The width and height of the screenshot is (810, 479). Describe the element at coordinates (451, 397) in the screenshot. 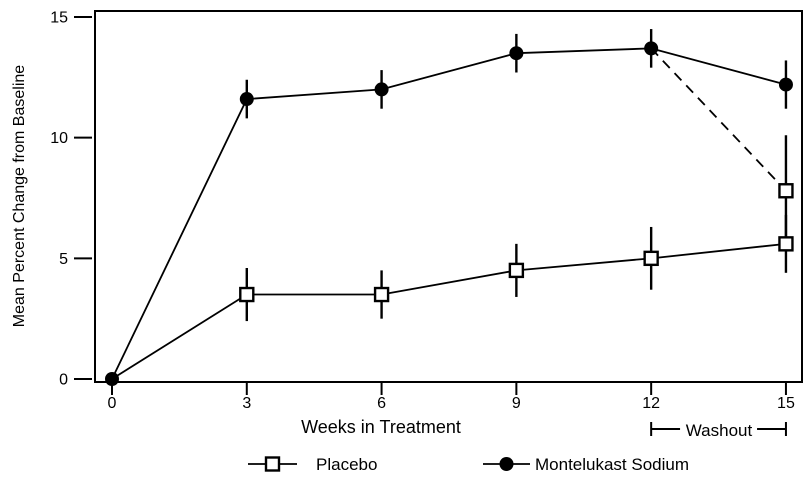

I see `x-axis: 0 3 6 9 12 15` at that location.